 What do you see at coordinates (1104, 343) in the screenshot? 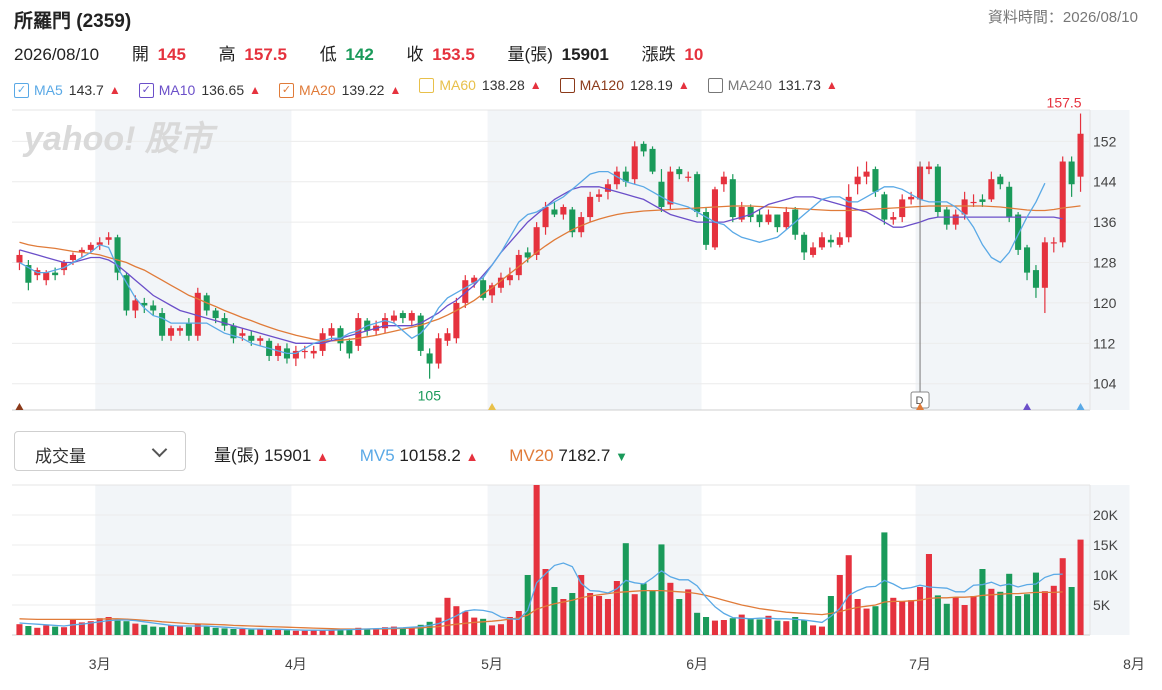
I see `price-tick-label: 112` at bounding box center [1104, 343].